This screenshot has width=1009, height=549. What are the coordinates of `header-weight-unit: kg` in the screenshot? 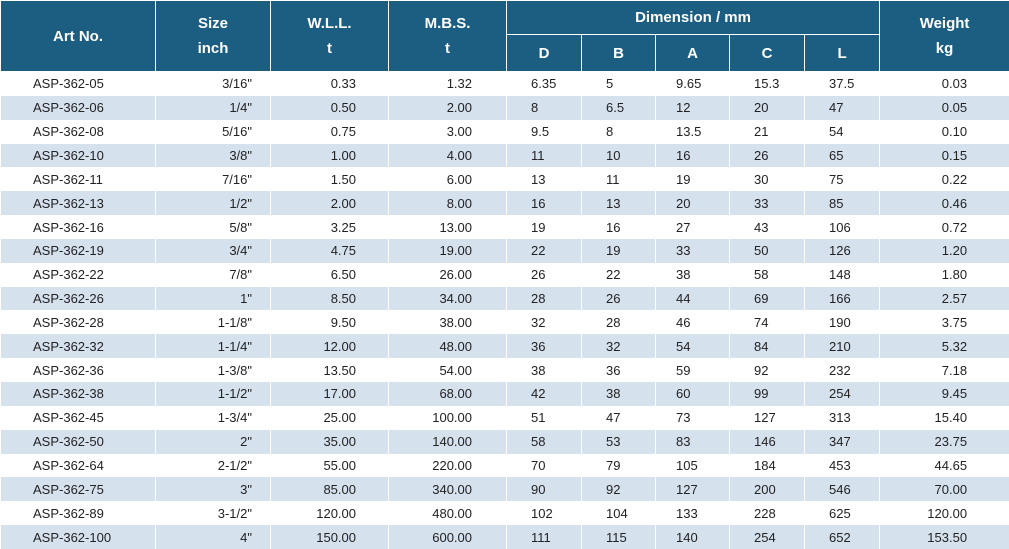 It's located at (944, 48).